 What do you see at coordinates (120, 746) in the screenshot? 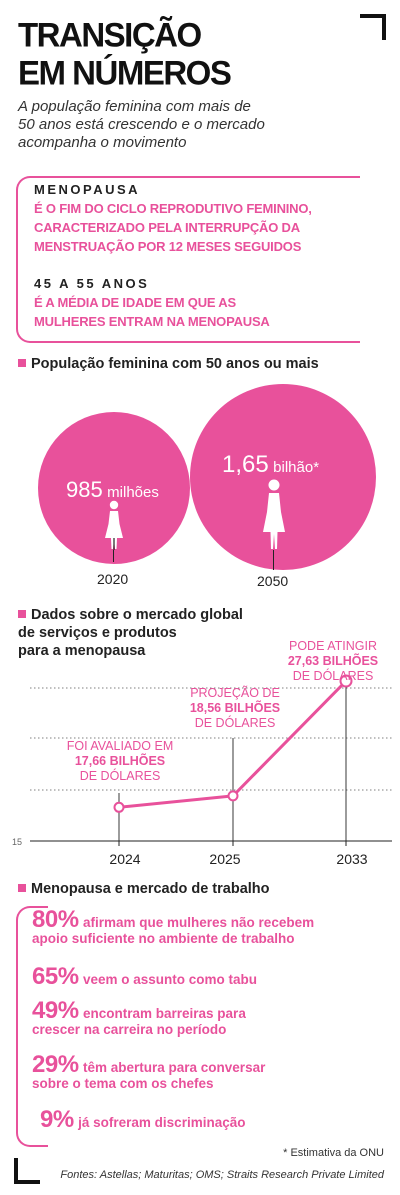
I see `callout-2024-line-1: FOI AVALIADO EM` at bounding box center [120, 746].